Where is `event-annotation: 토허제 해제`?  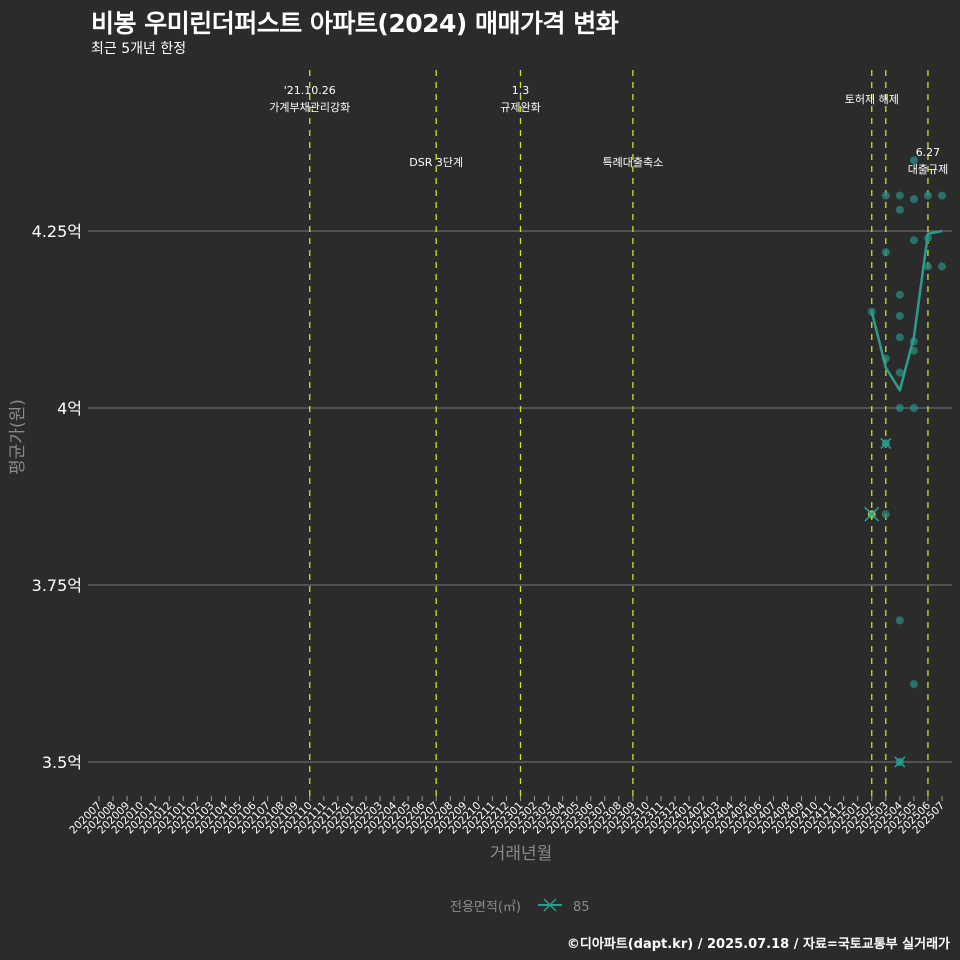 event-annotation: 토허제 해제 is located at coordinates (872, 99).